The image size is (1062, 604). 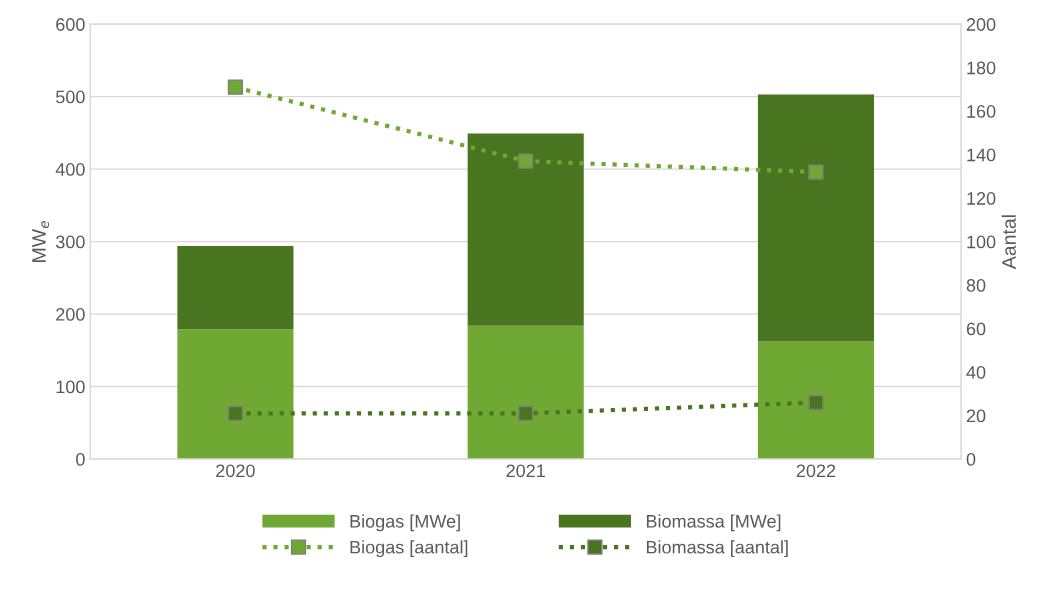 What do you see at coordinates (971, 459) in the screenshot?
I see `y2-tick-label: 0` at bounding box center [971, 459].